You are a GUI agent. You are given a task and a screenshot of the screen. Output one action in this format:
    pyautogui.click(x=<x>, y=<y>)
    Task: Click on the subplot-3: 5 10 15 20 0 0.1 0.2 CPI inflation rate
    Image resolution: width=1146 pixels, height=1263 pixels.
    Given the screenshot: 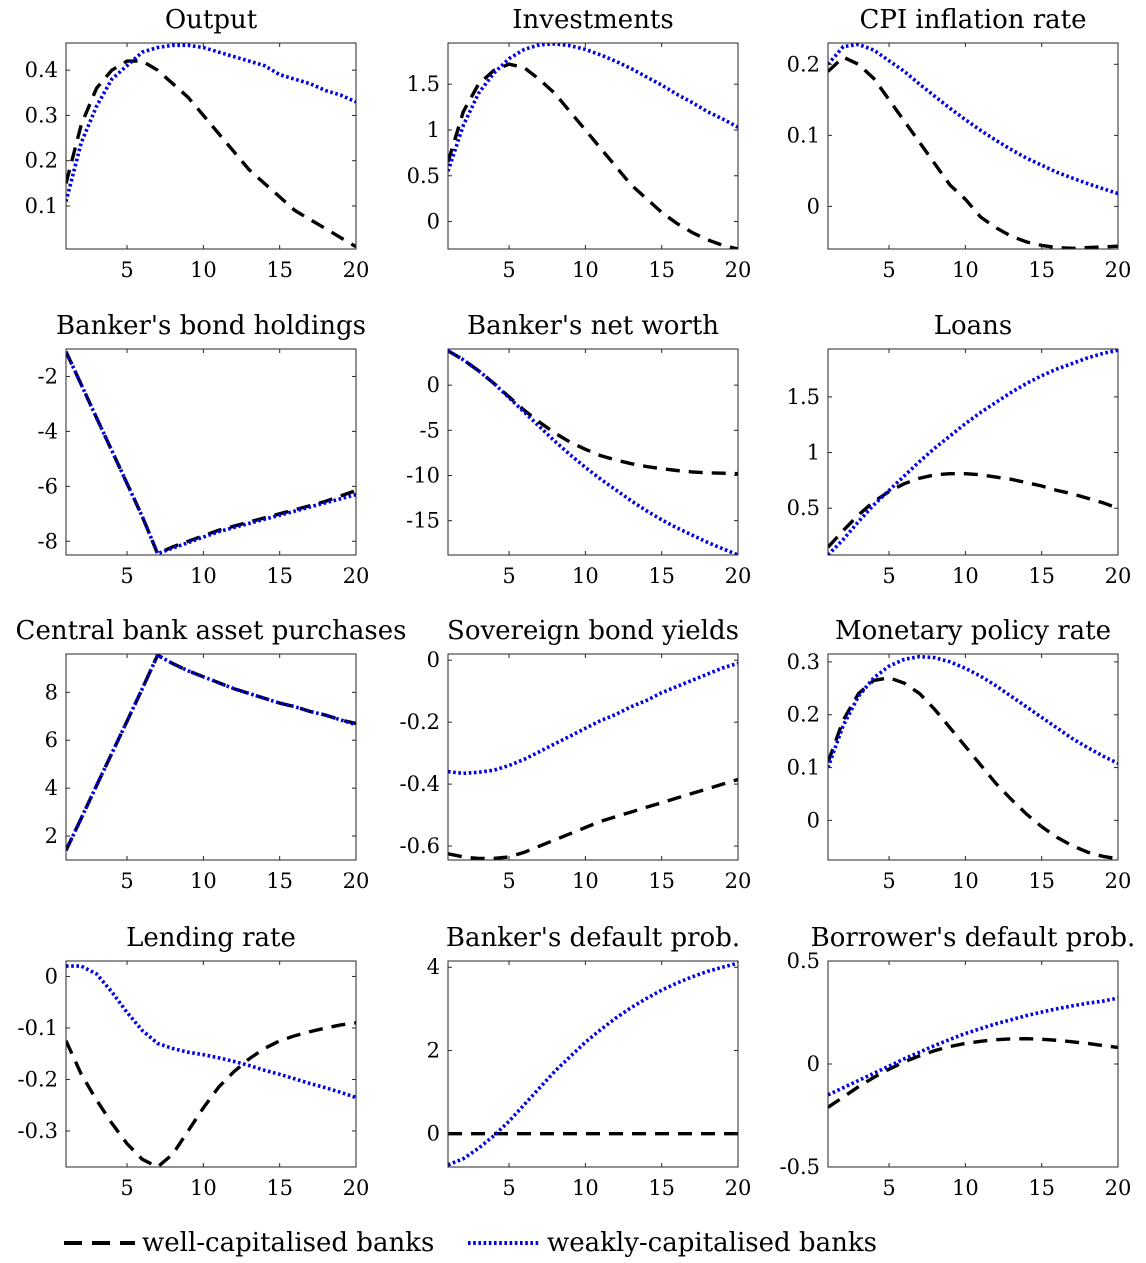 What is the action you would take?
    pyautogui.click(x=959, y=143)
    